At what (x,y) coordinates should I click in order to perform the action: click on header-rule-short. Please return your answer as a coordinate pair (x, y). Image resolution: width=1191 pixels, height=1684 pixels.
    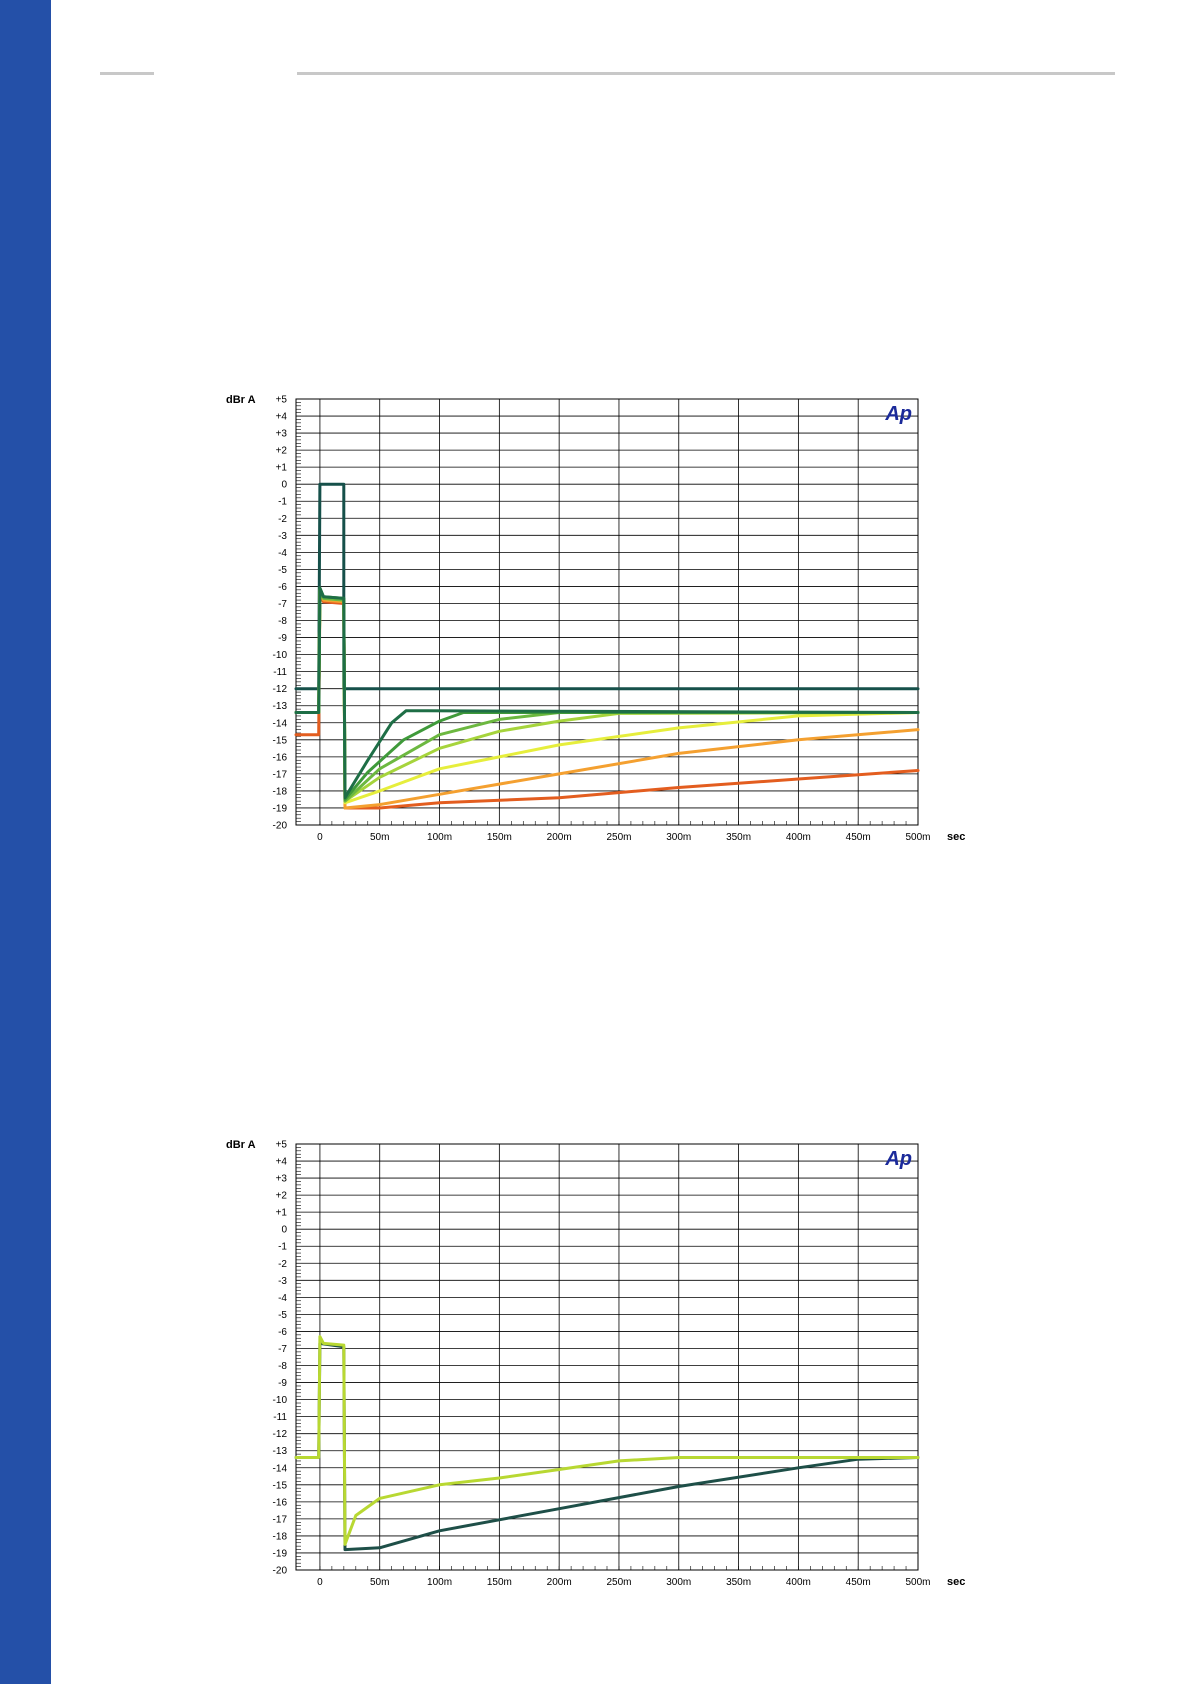
    Looking at the image, I should click on (127, 73).